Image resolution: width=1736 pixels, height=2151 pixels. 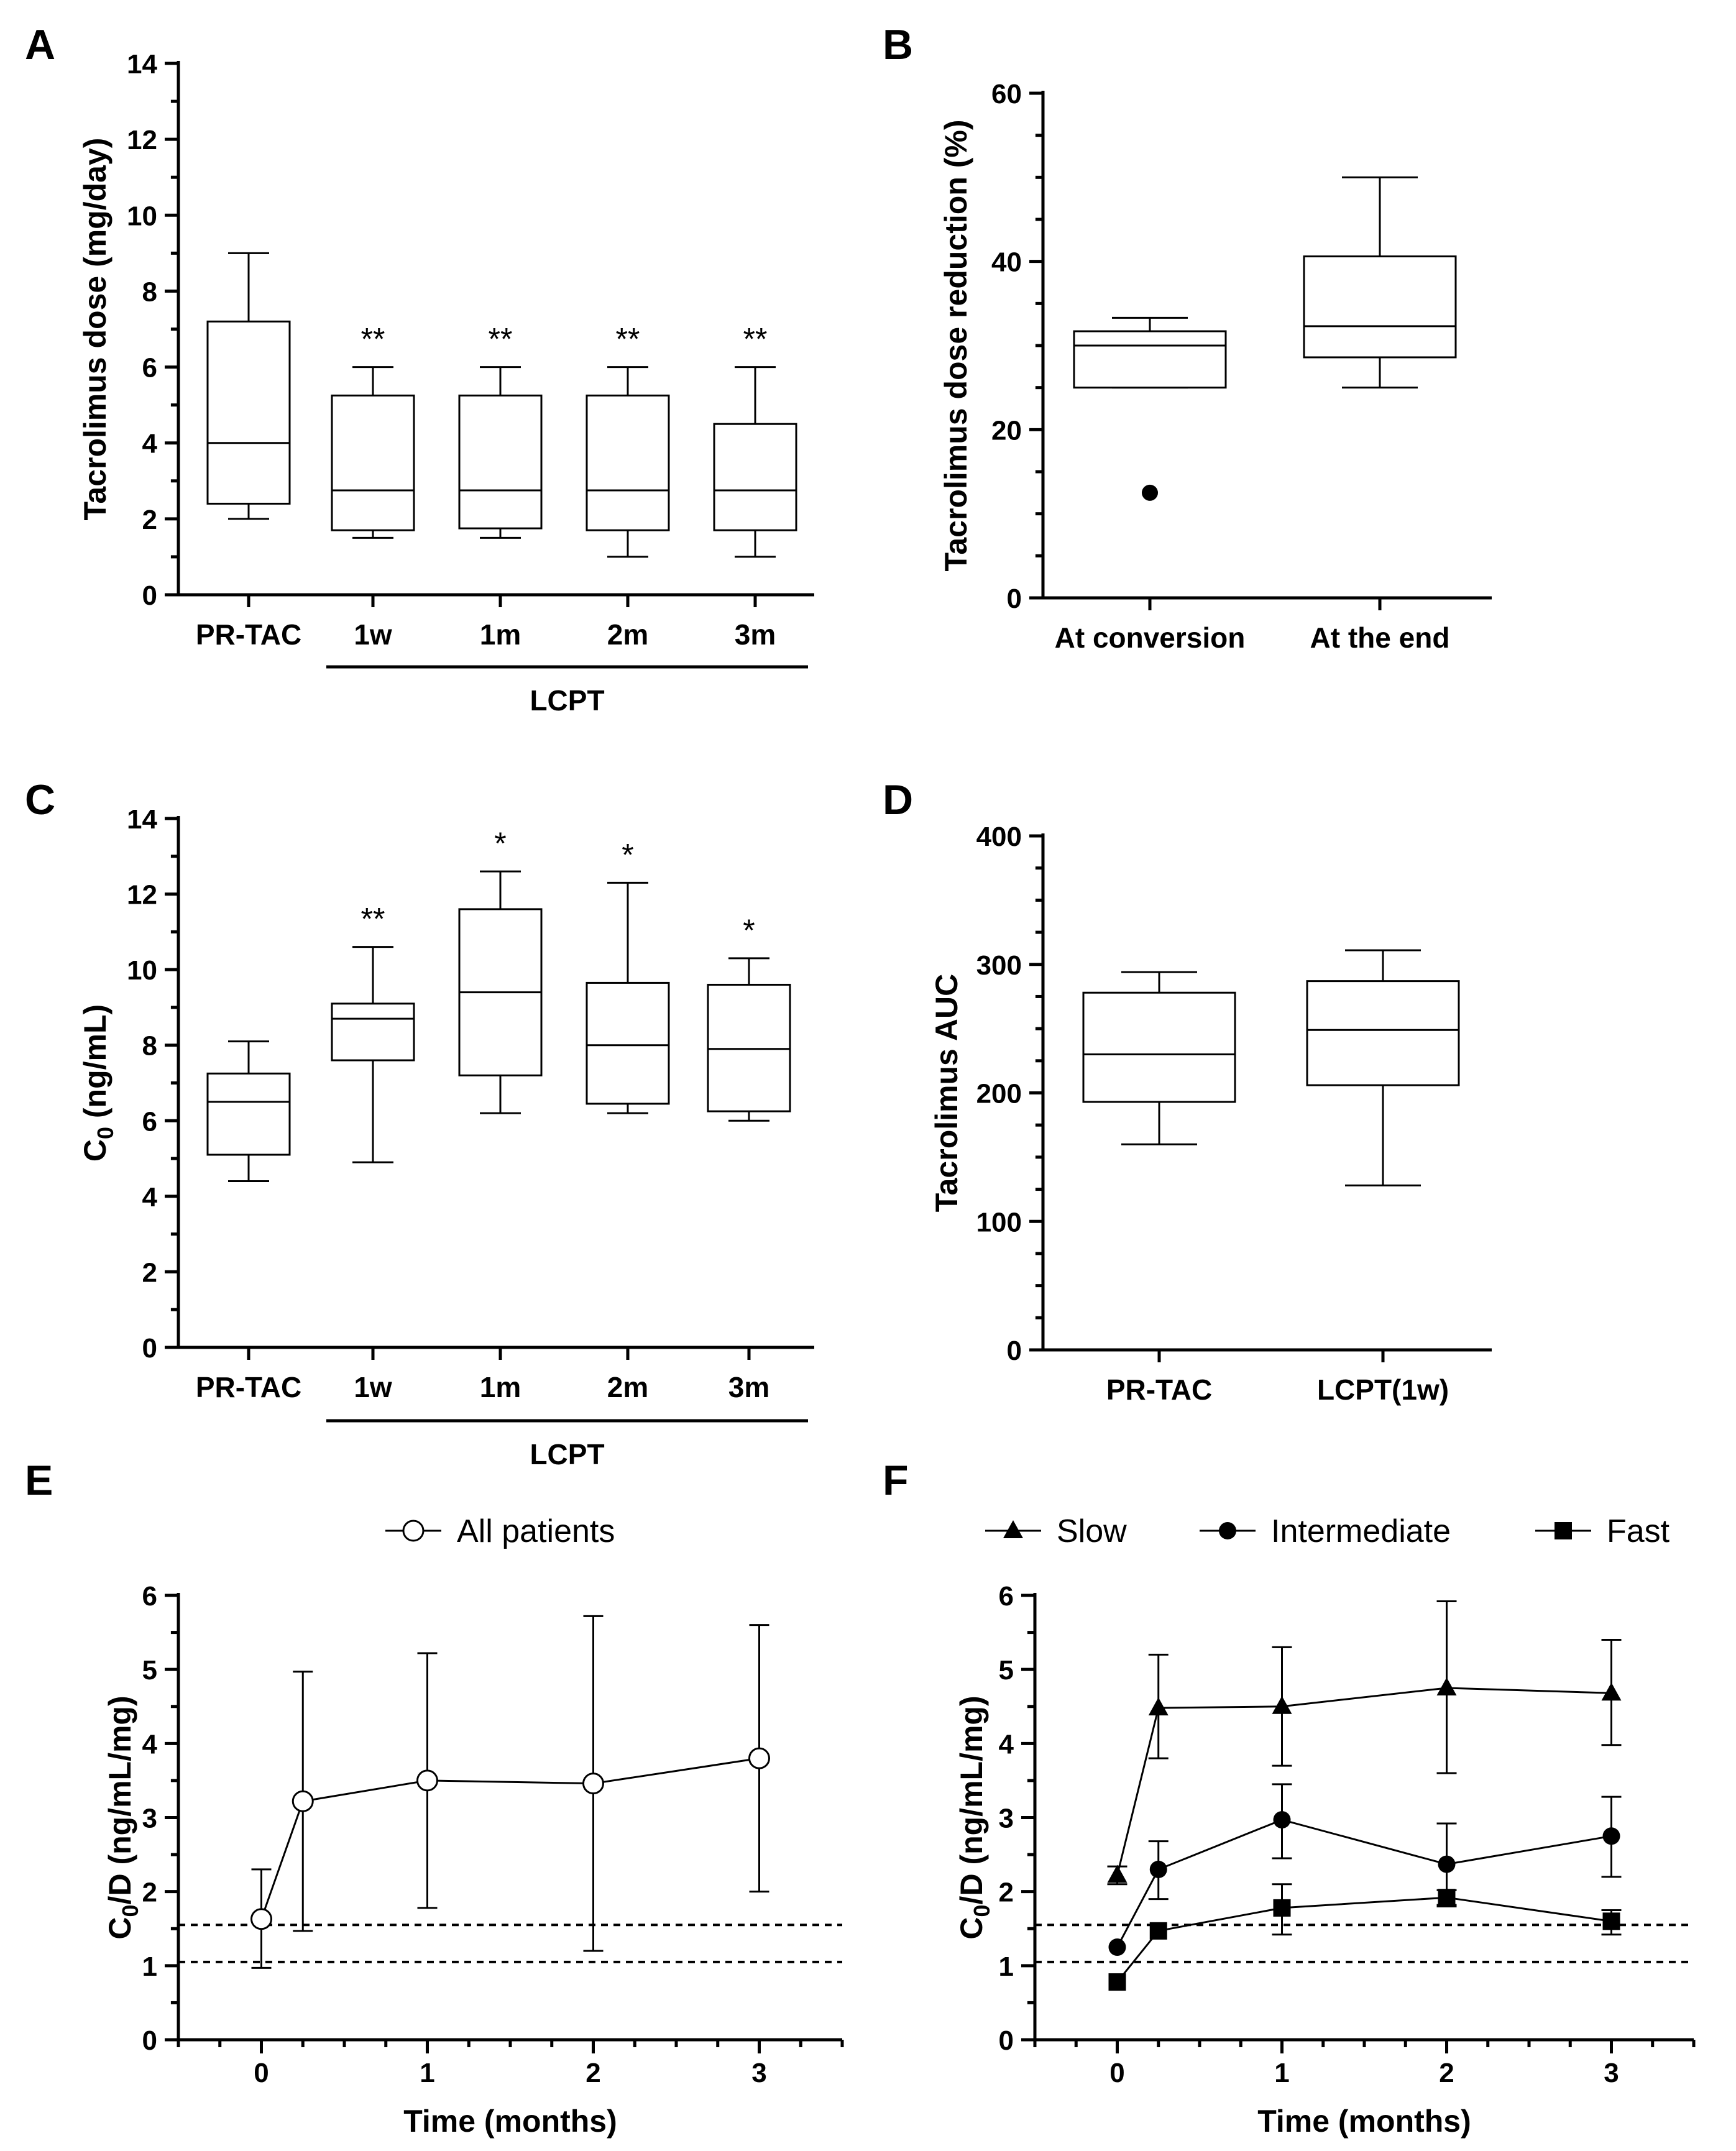 I want to click on panel-label: B, so click(x=898, y=45).